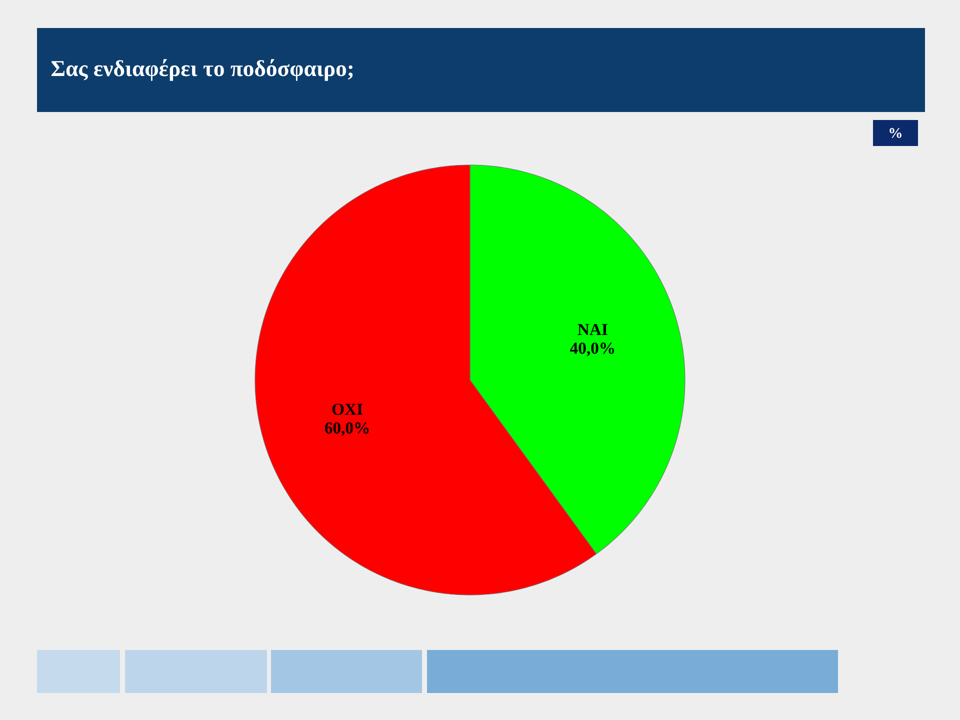 The height and width of the screenshot is (720, 960). I want to click on data-label: 40,0%, so click(592, 349).